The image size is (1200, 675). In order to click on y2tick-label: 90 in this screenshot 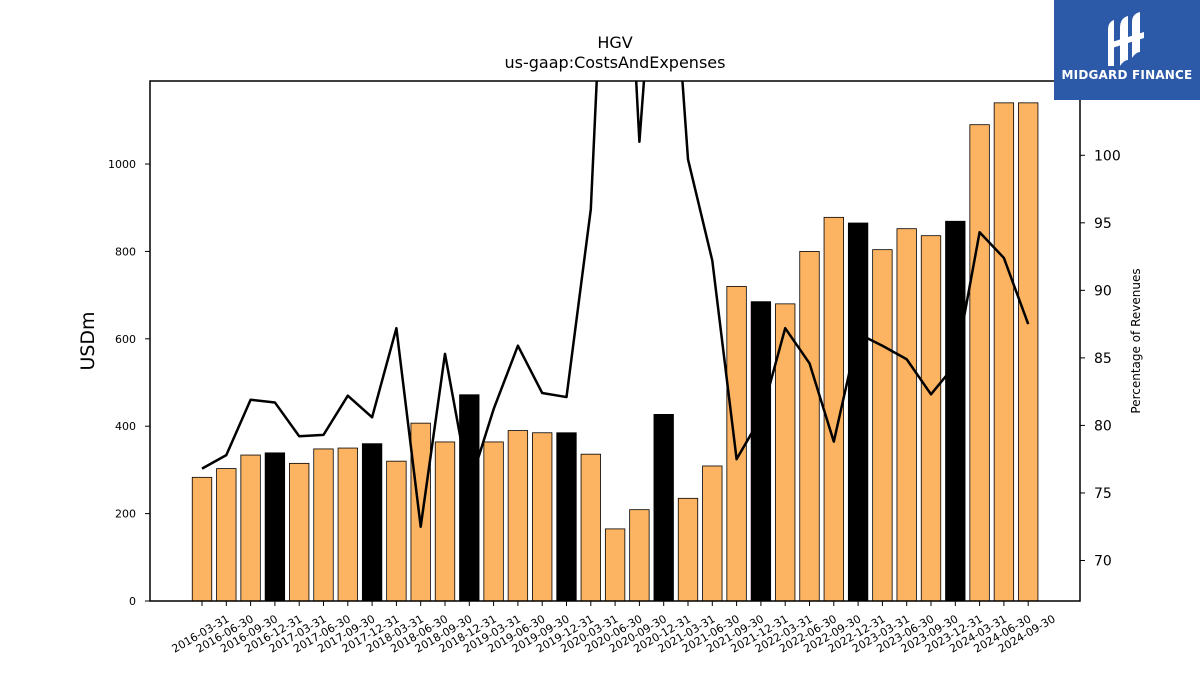, I will do `click(1103, 291)`.